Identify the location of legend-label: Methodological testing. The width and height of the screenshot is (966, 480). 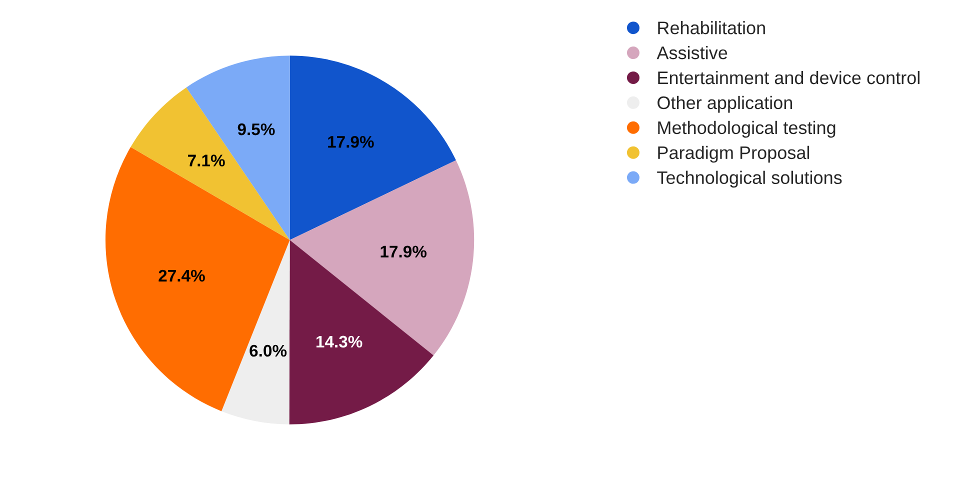
(747, 129).